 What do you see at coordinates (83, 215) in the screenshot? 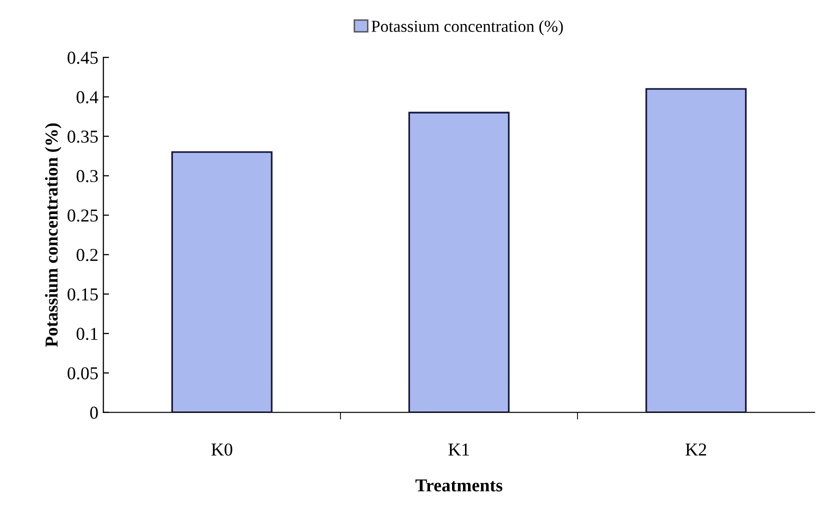
I see `y-tick-label: 0.25` at bounding box center [83, 215].